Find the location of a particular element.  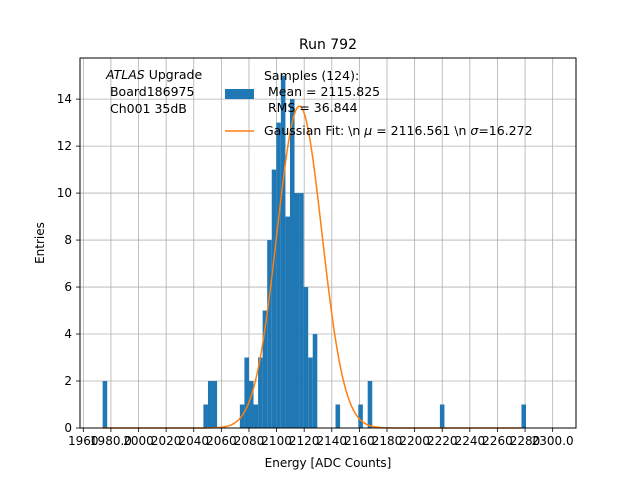

x-tick-label-16: 2280 is located at coordinates (525, 441).